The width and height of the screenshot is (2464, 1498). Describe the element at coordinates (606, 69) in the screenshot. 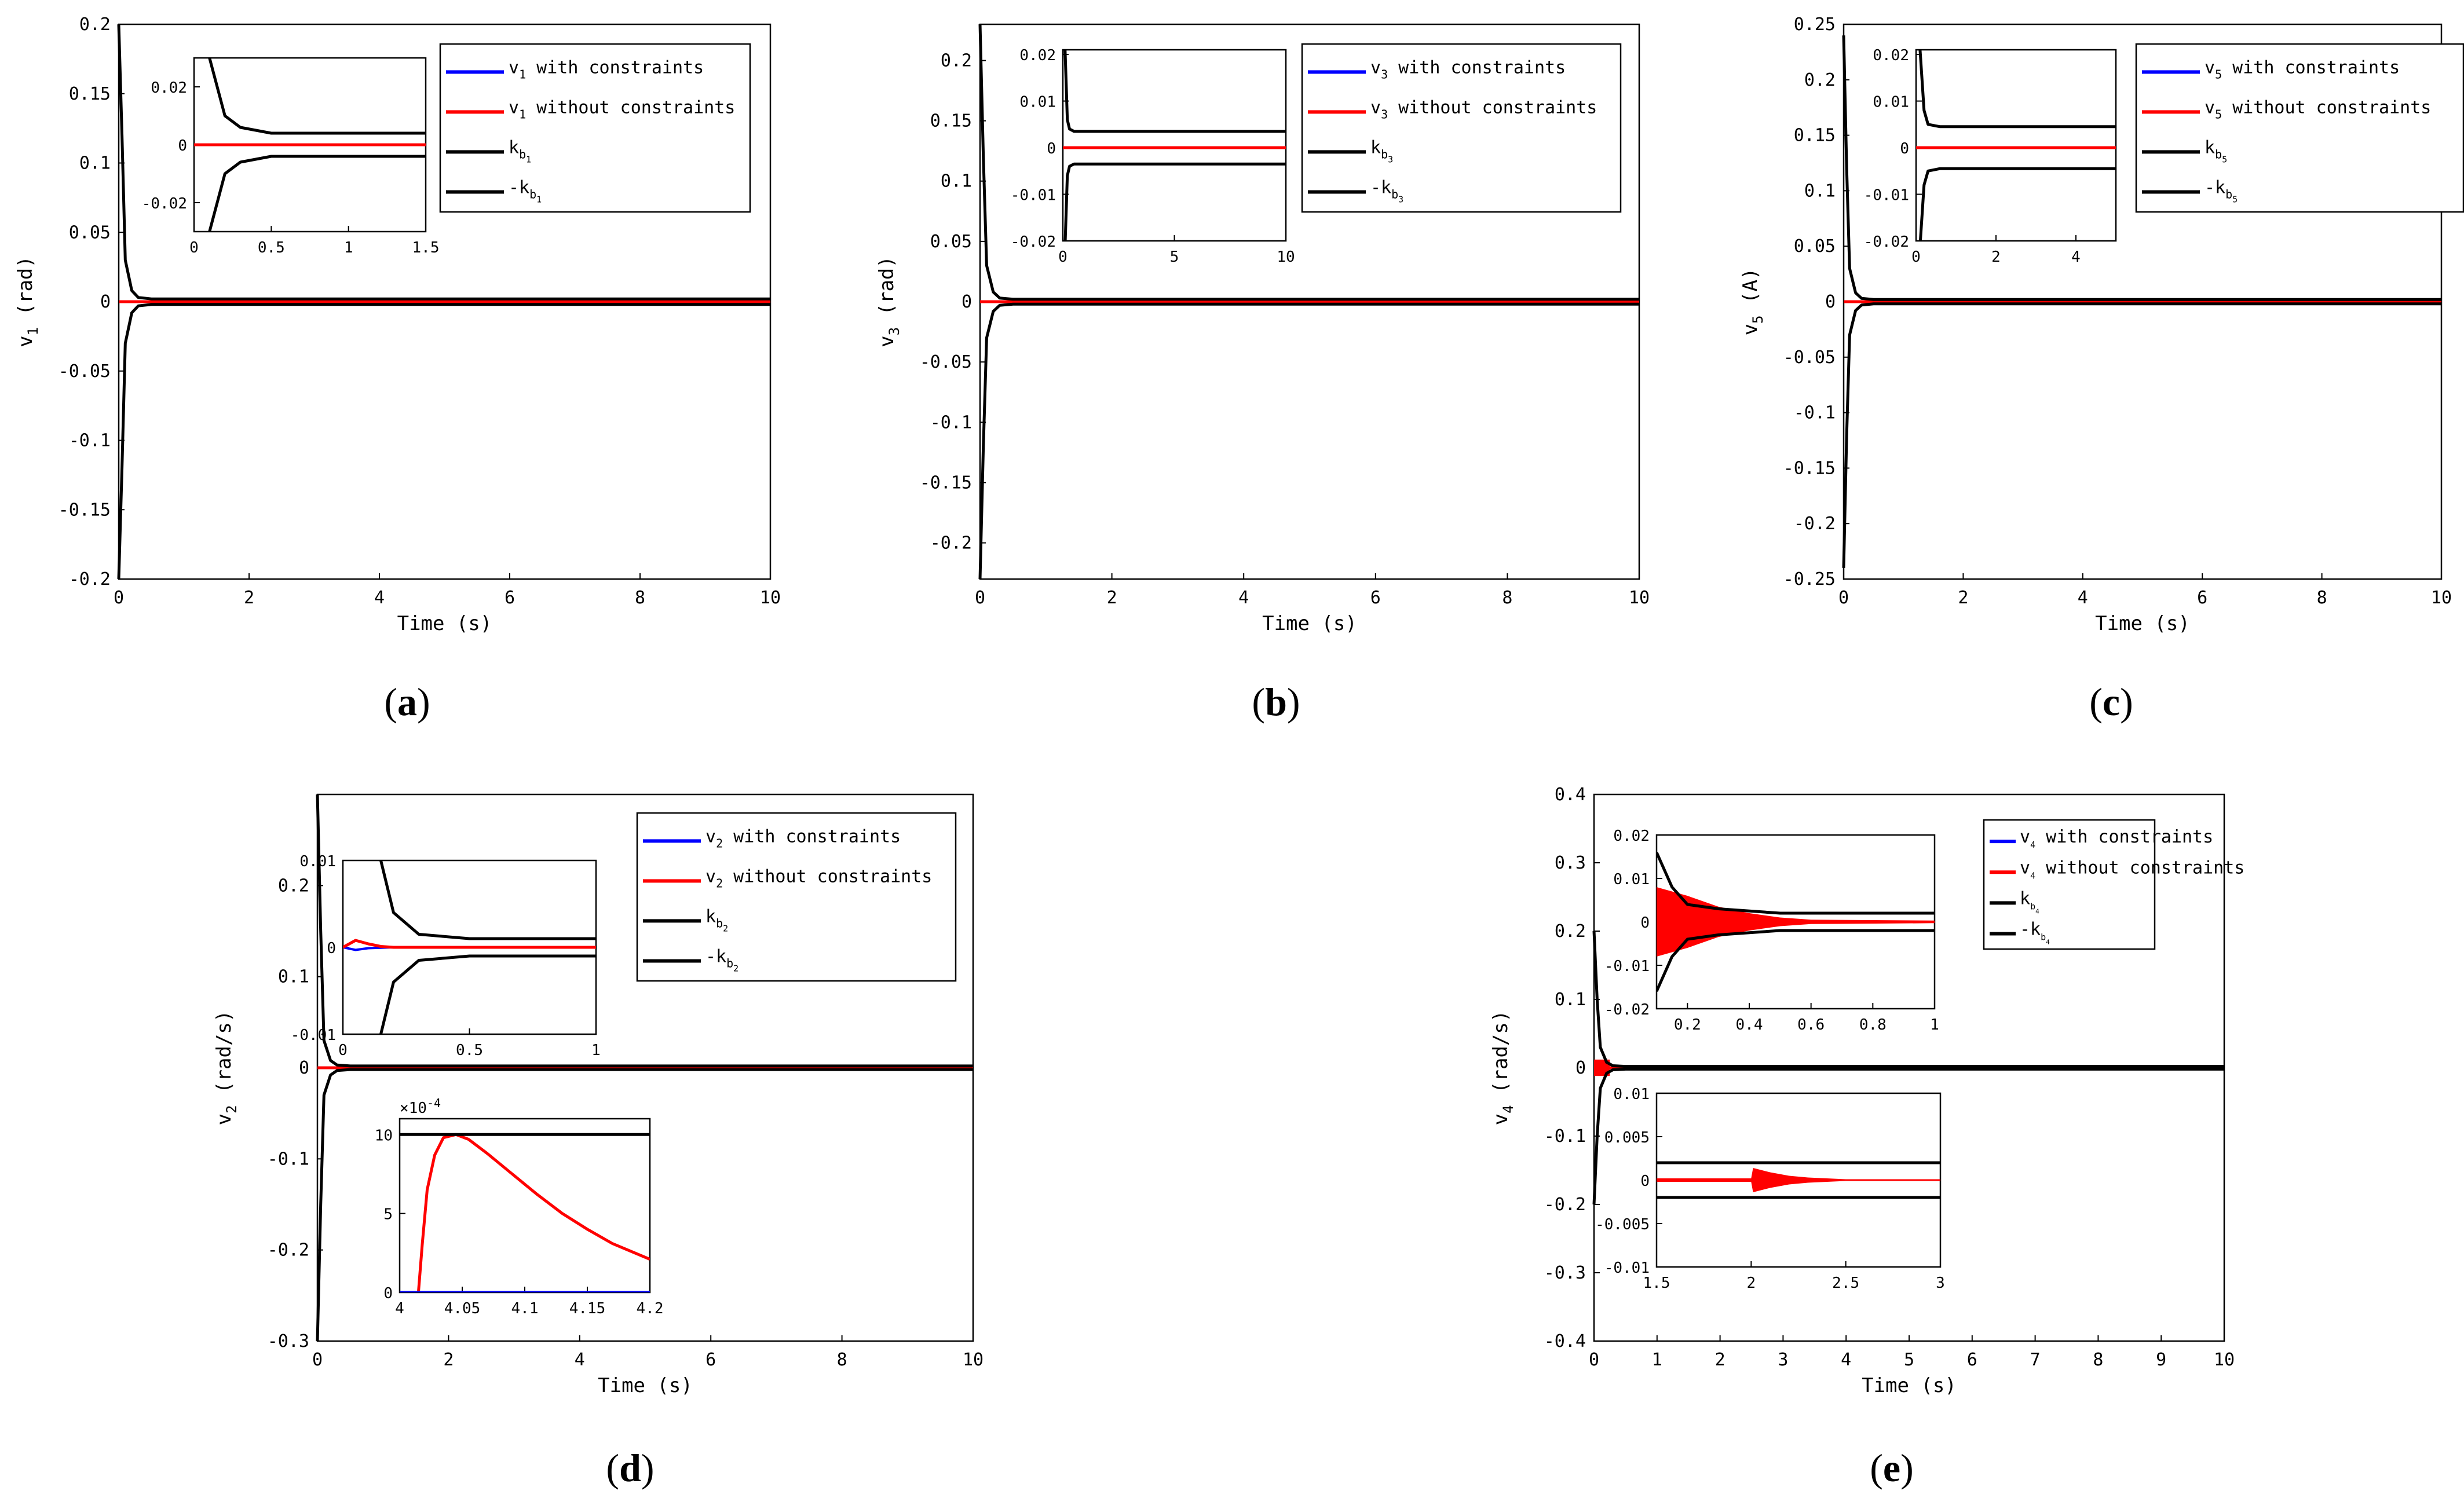

I see `legend-label: v1 with constraints` at that location.